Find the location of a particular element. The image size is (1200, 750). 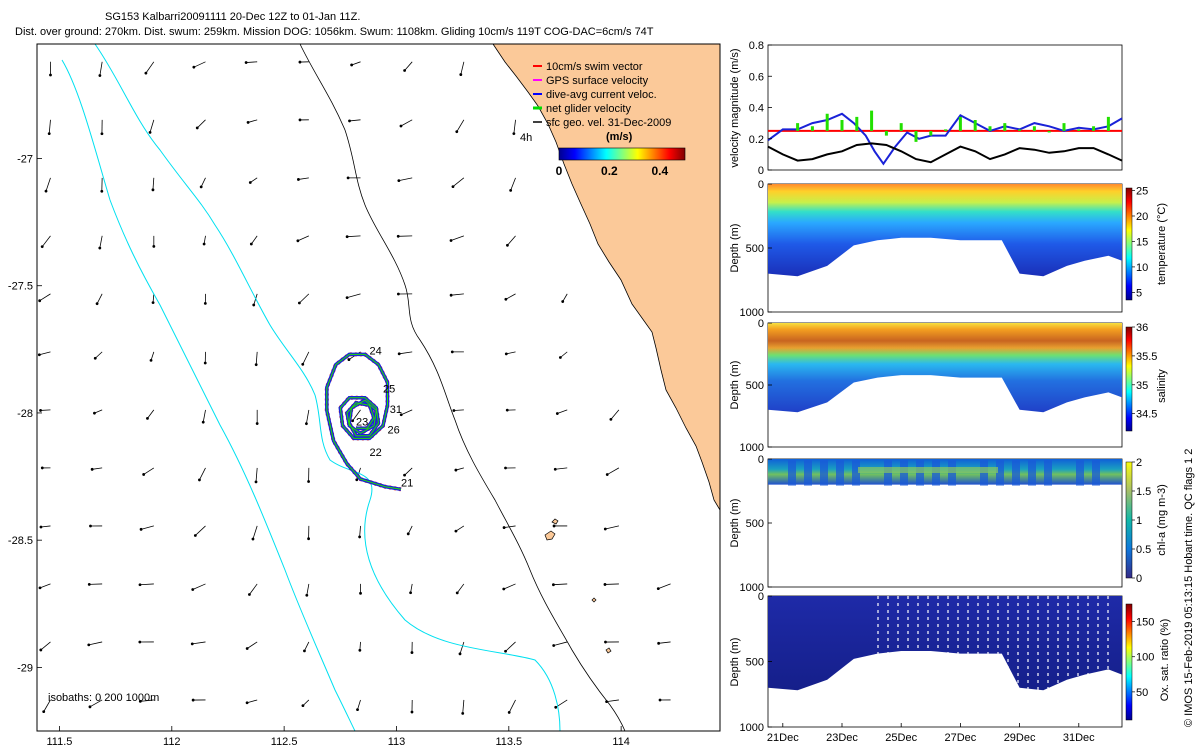

map-x-ticks: 111.5 112 112.5 113 113.5 114 is located at coordinates (338, 737).